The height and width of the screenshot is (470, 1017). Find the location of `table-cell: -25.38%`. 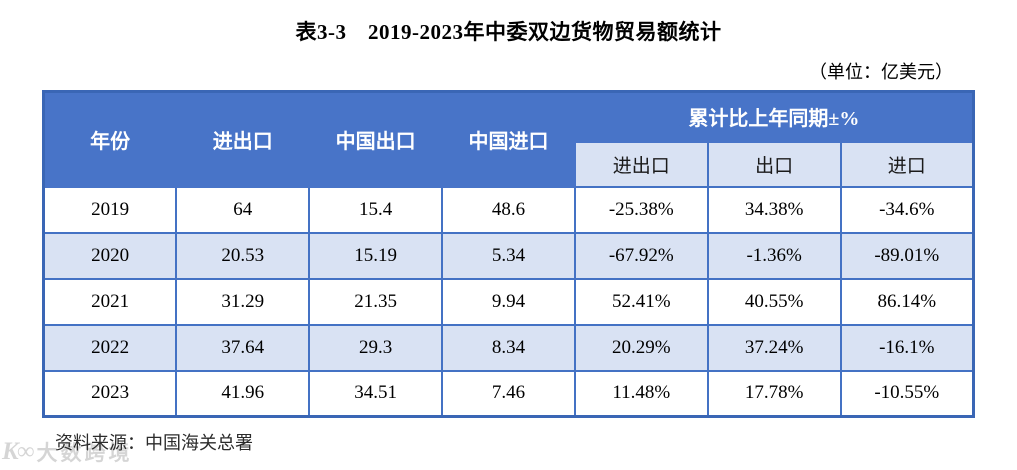

table-cell: -25.38% is located at coordinates (641, 209).